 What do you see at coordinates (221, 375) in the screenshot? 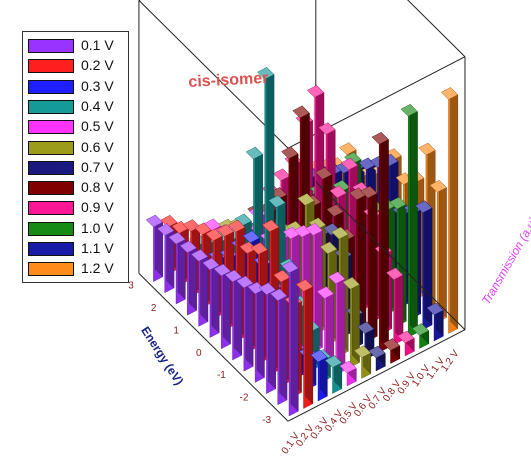
I see `energy-tick-label: -1` at bounding box center [221, 375].